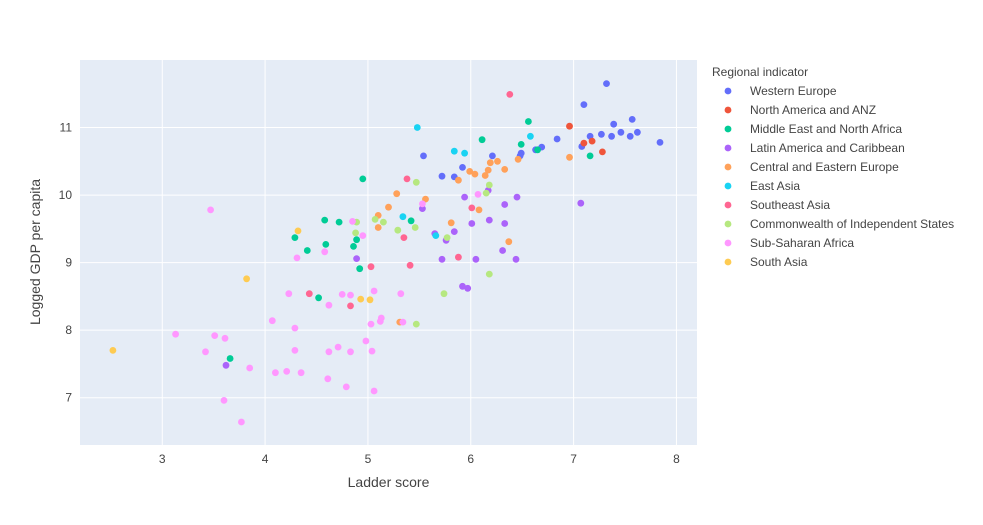  What do you see at coordinates (676, 459) in the screenshot?
I see `x-tick-label: 8` at bounding box center [676, 459].